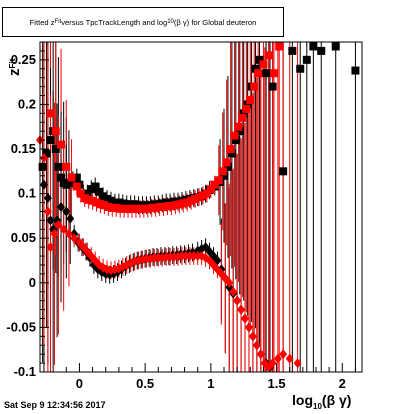  Describe the element at coordinates (337, 403) in the screenshot. I see `x-axis-label: log10(β γ)` at that location.